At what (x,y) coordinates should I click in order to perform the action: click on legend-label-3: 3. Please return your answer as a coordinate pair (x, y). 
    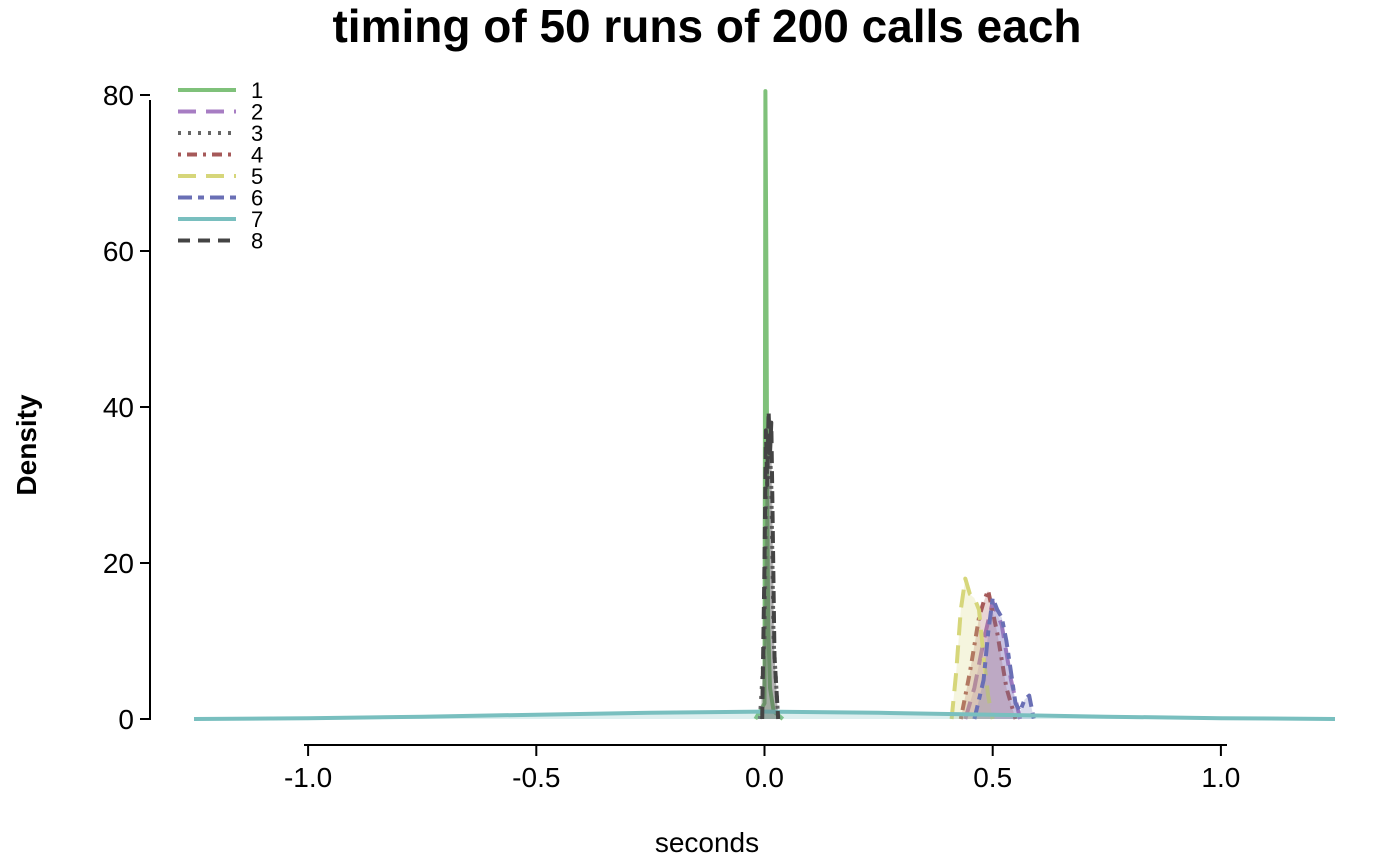
    Looking at the image, I should click on (257, 133).